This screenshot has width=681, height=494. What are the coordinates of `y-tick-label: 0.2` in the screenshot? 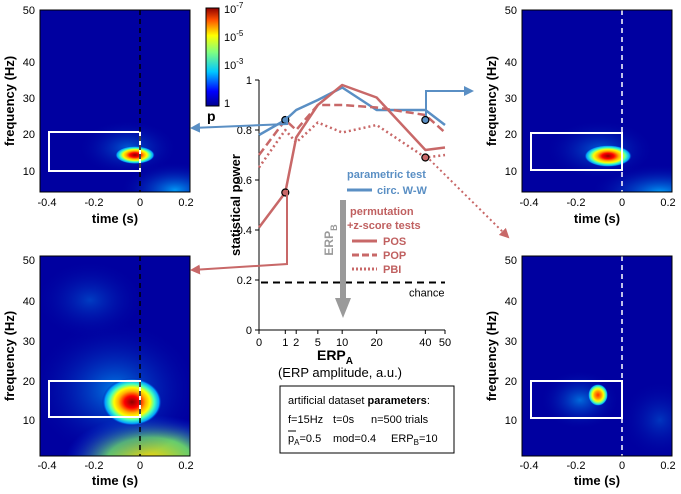 It's located at (244, 281).